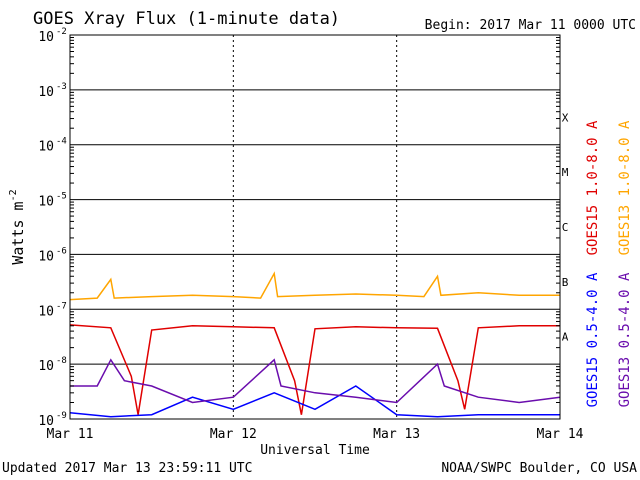 Image resolution: width=640 pixels, height=480 pixels. What do you see at coordinates (13, 195) in the screenshot?
I see `y-axis-label-exponent: -2` at bounding box center [13, 195].